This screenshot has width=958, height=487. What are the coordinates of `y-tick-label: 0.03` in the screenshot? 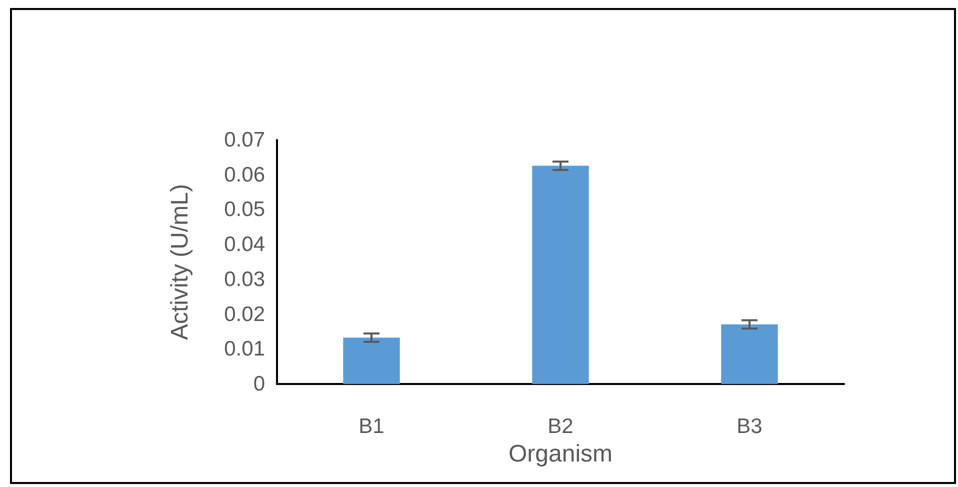 It's located at (244, 279).